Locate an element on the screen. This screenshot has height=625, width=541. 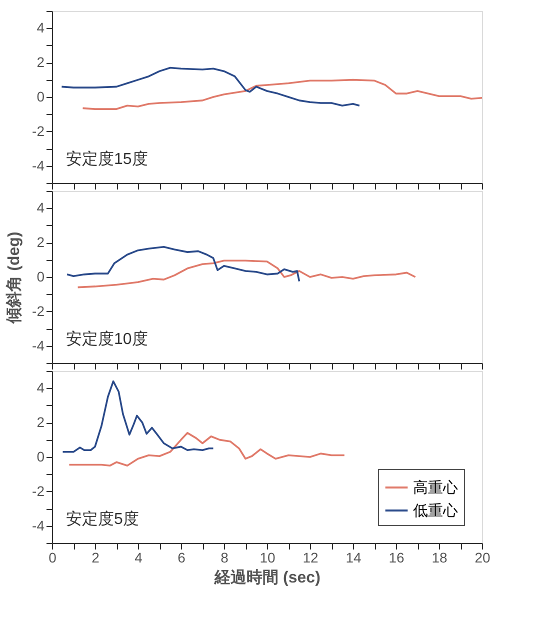
annotation: 安定度15度 is located at coordinates (107, 159).